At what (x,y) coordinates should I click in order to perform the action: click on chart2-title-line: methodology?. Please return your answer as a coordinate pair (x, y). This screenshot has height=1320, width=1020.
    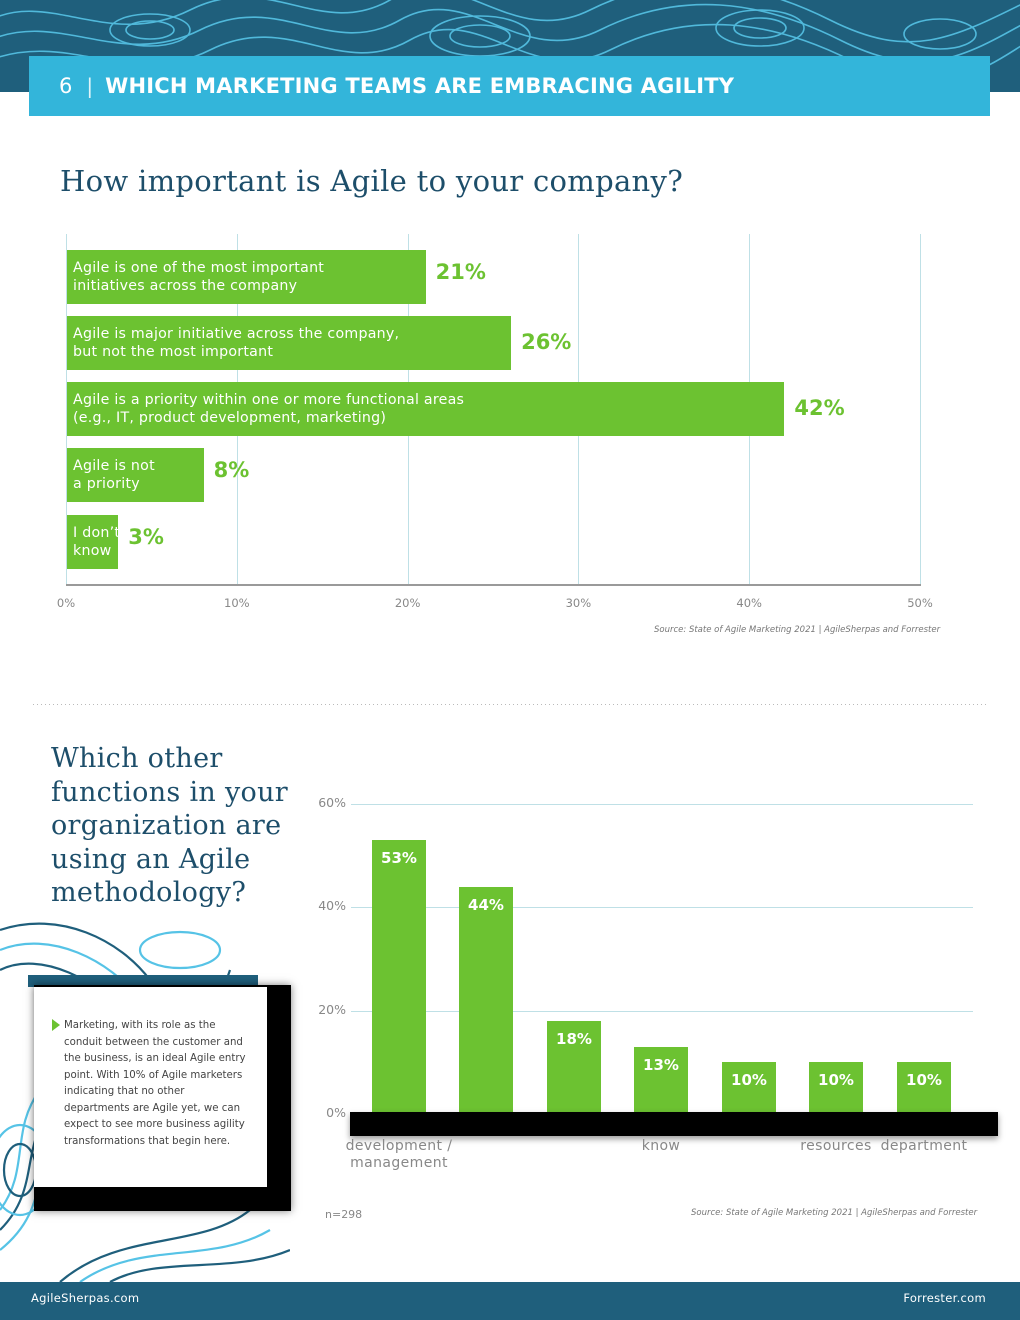
    Looking at the image, I should click on (149, 892).